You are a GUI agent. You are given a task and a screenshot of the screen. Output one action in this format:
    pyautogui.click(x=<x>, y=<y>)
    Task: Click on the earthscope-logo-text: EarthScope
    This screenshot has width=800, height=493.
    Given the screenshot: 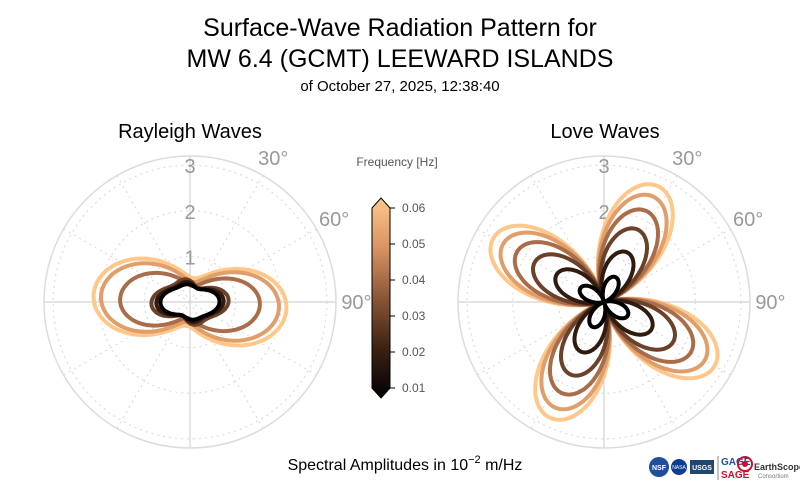 What is the action you would take?
    pyautogui.click(x=777, y=467)
    